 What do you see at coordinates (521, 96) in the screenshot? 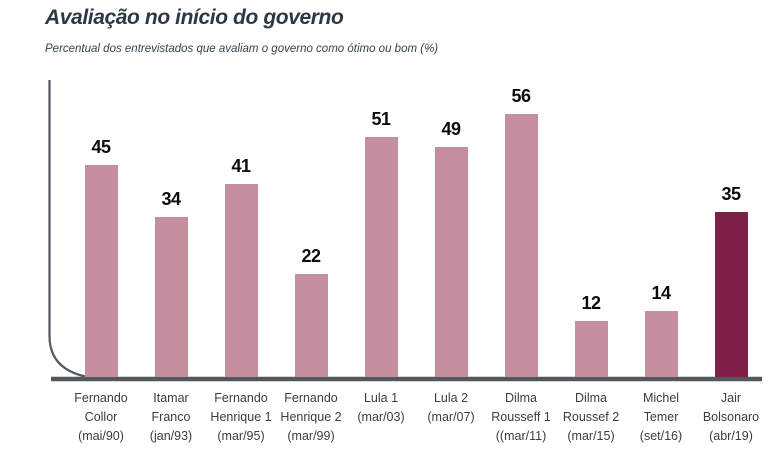
I see `bar-value-label: 56` at bounding box center [521, 96].